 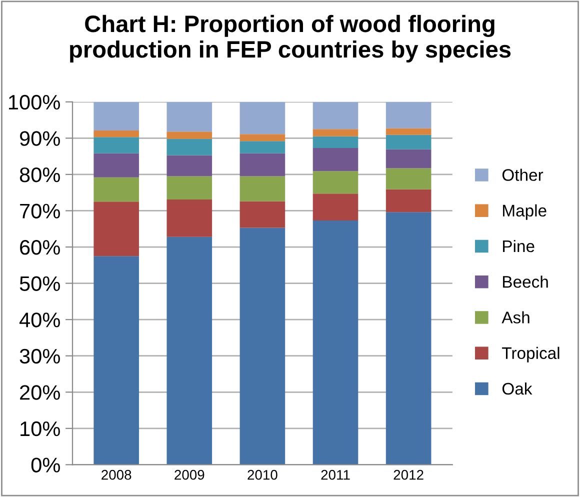 What do you see at coordinates (409, 475) in the screenshot?
I see `x-tick-label: 2012` at bounding box center [409, 475].